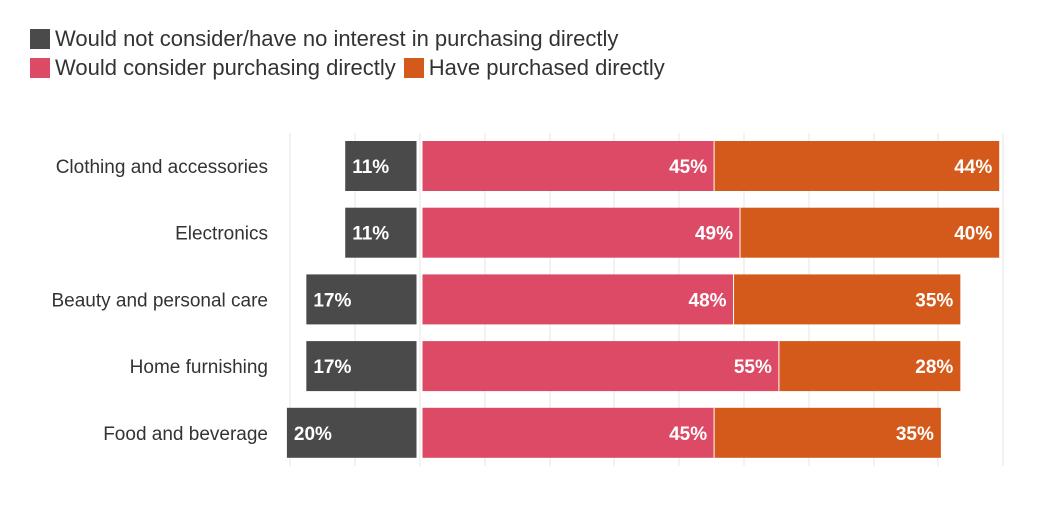 The height and width of the screenshot is (516, 1041). Describe the element at coordinates (40, 67) in the screenshot. I see `legend-swatch-would-consider` at that location.